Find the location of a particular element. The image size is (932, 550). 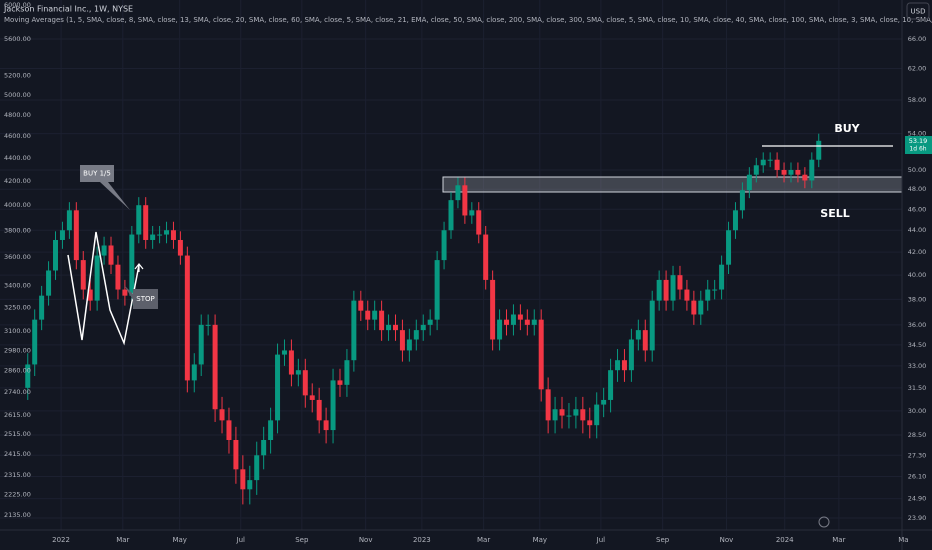

y-tick-label: 34.50 is located at coordinates (917, 345).